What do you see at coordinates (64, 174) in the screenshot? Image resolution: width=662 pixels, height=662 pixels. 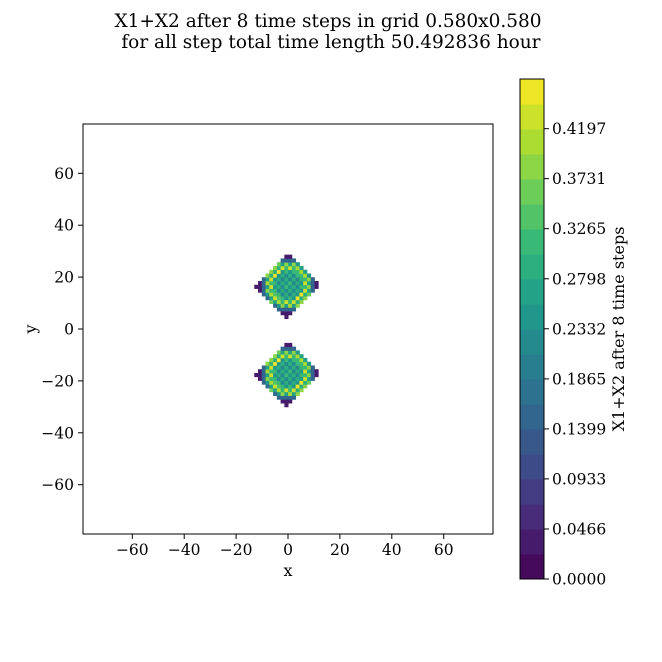 I see `y-tick-label: 60` at bounding box center [64, 174].